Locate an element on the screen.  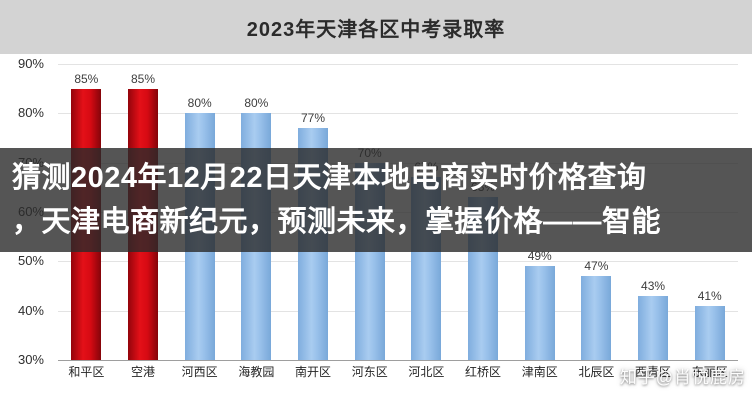
watermark: 知乎@肖悦鹿房 is located at coordinates (682, 377).